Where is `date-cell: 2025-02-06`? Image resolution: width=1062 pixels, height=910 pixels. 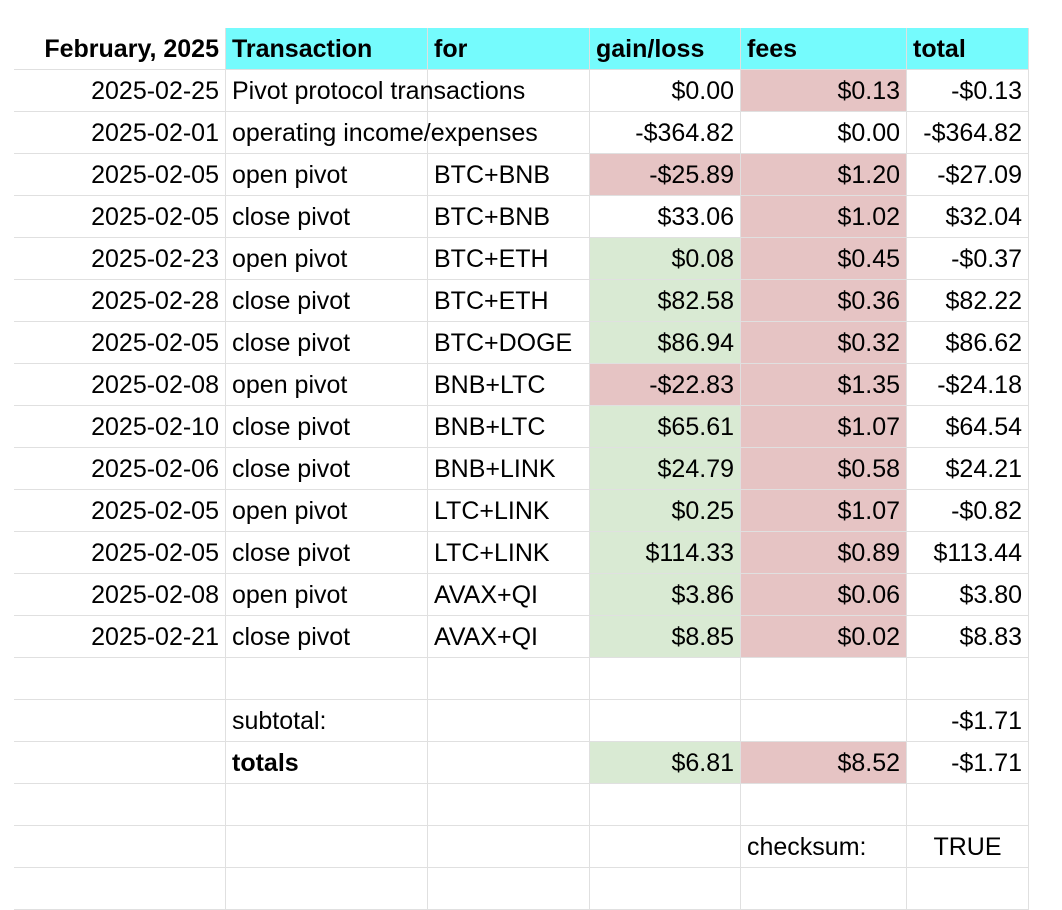
date-cell: 2025-02-06 is located at coordinates (120, 469).